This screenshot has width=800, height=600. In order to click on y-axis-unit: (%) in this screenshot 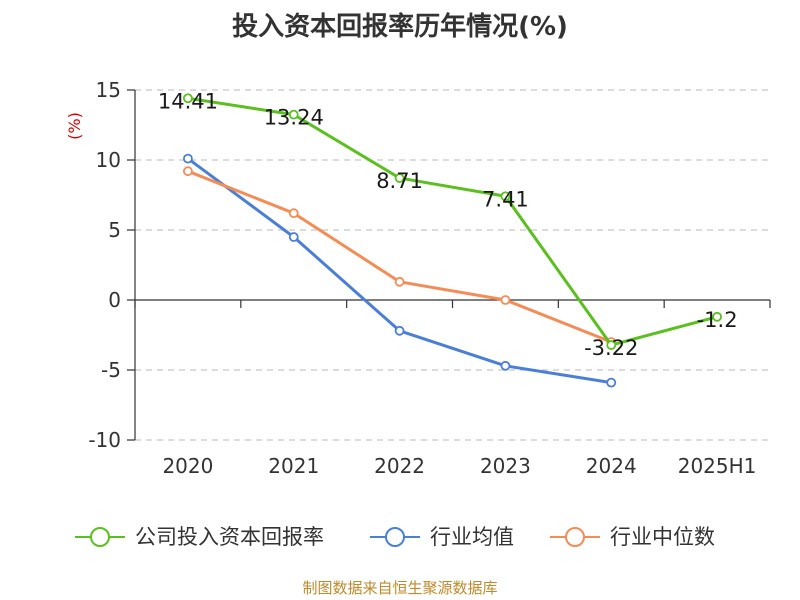, I will do `click(74, 126)`.